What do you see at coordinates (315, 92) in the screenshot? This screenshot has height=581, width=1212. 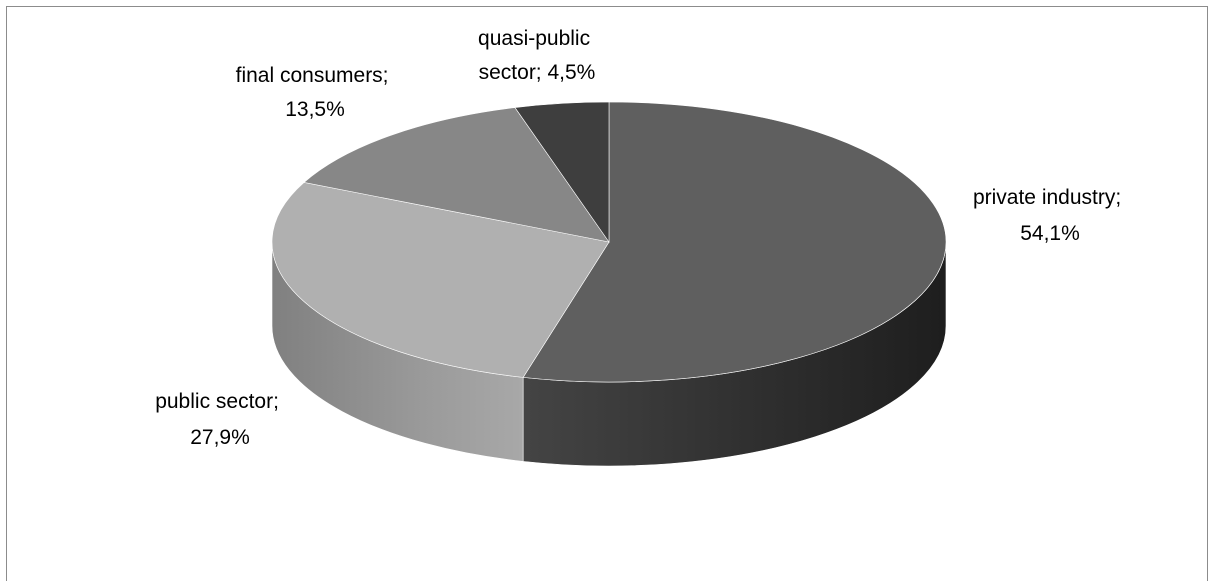 I see `slice-label-final-consumers: final consumers; 13,5%` at bounding box center [315, 92].